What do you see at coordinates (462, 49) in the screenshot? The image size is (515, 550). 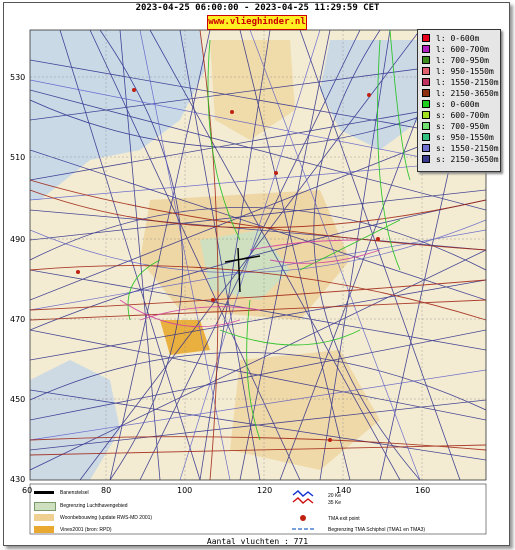 I see `legend-label: l: 600-700m` at bounding box center [462, 49].